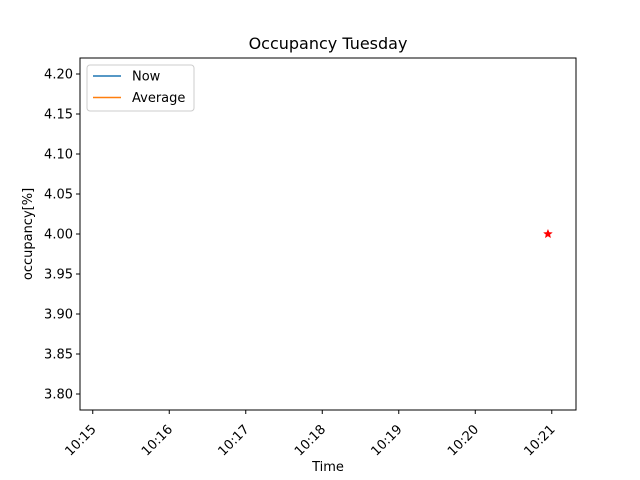 This screenshot has height=480, width=640. Describe the element at coordinates (327, 467) in the screenshot. I see `x-axis-label: Time` at that location.